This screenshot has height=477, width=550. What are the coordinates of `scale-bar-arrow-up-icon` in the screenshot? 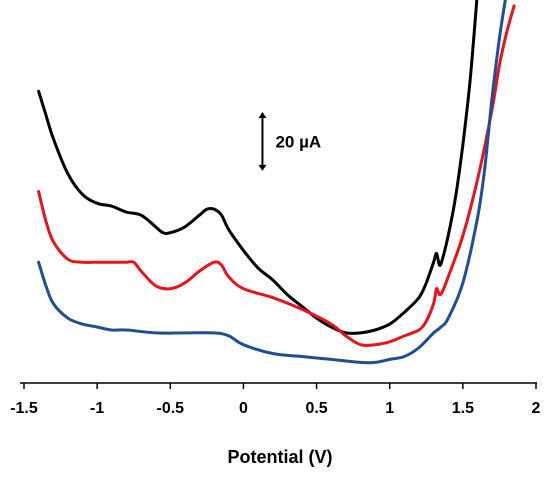 It's located at (262, 114).